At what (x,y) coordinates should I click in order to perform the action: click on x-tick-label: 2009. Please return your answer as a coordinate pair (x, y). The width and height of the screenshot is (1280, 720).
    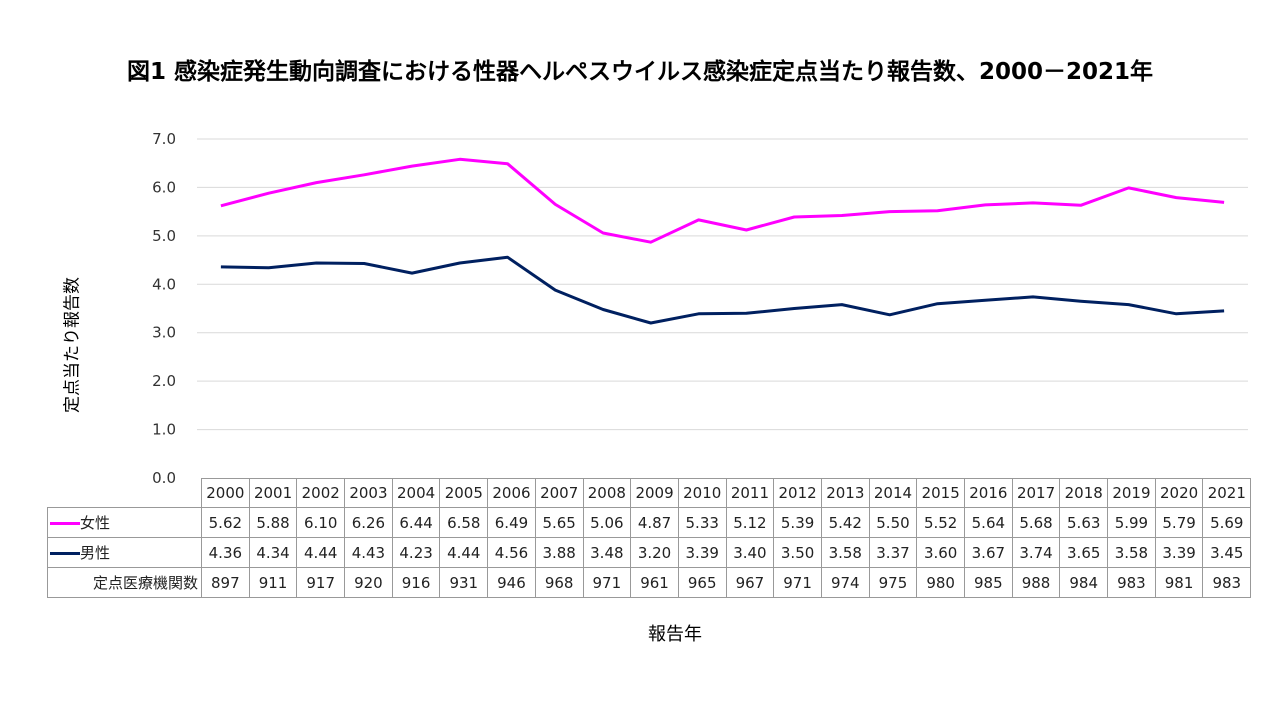
    Looking at the image, I should click on (654, 493).